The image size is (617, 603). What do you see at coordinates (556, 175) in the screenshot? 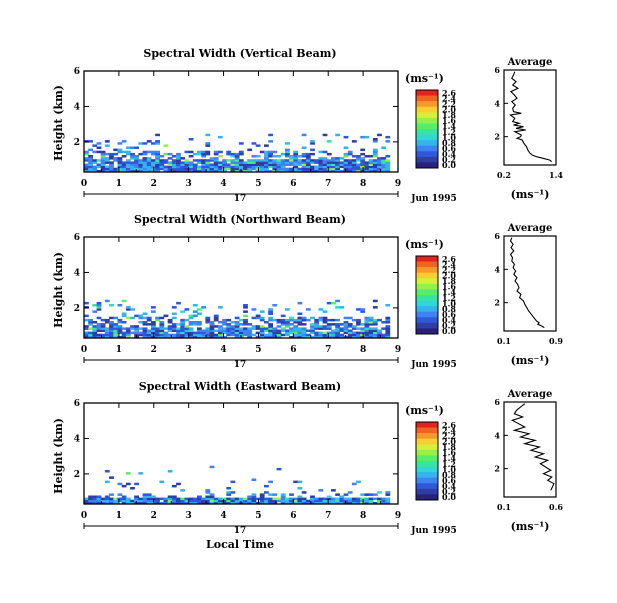
I see `average-x-tick-label: 1.4` at bounding box center [556, 175].